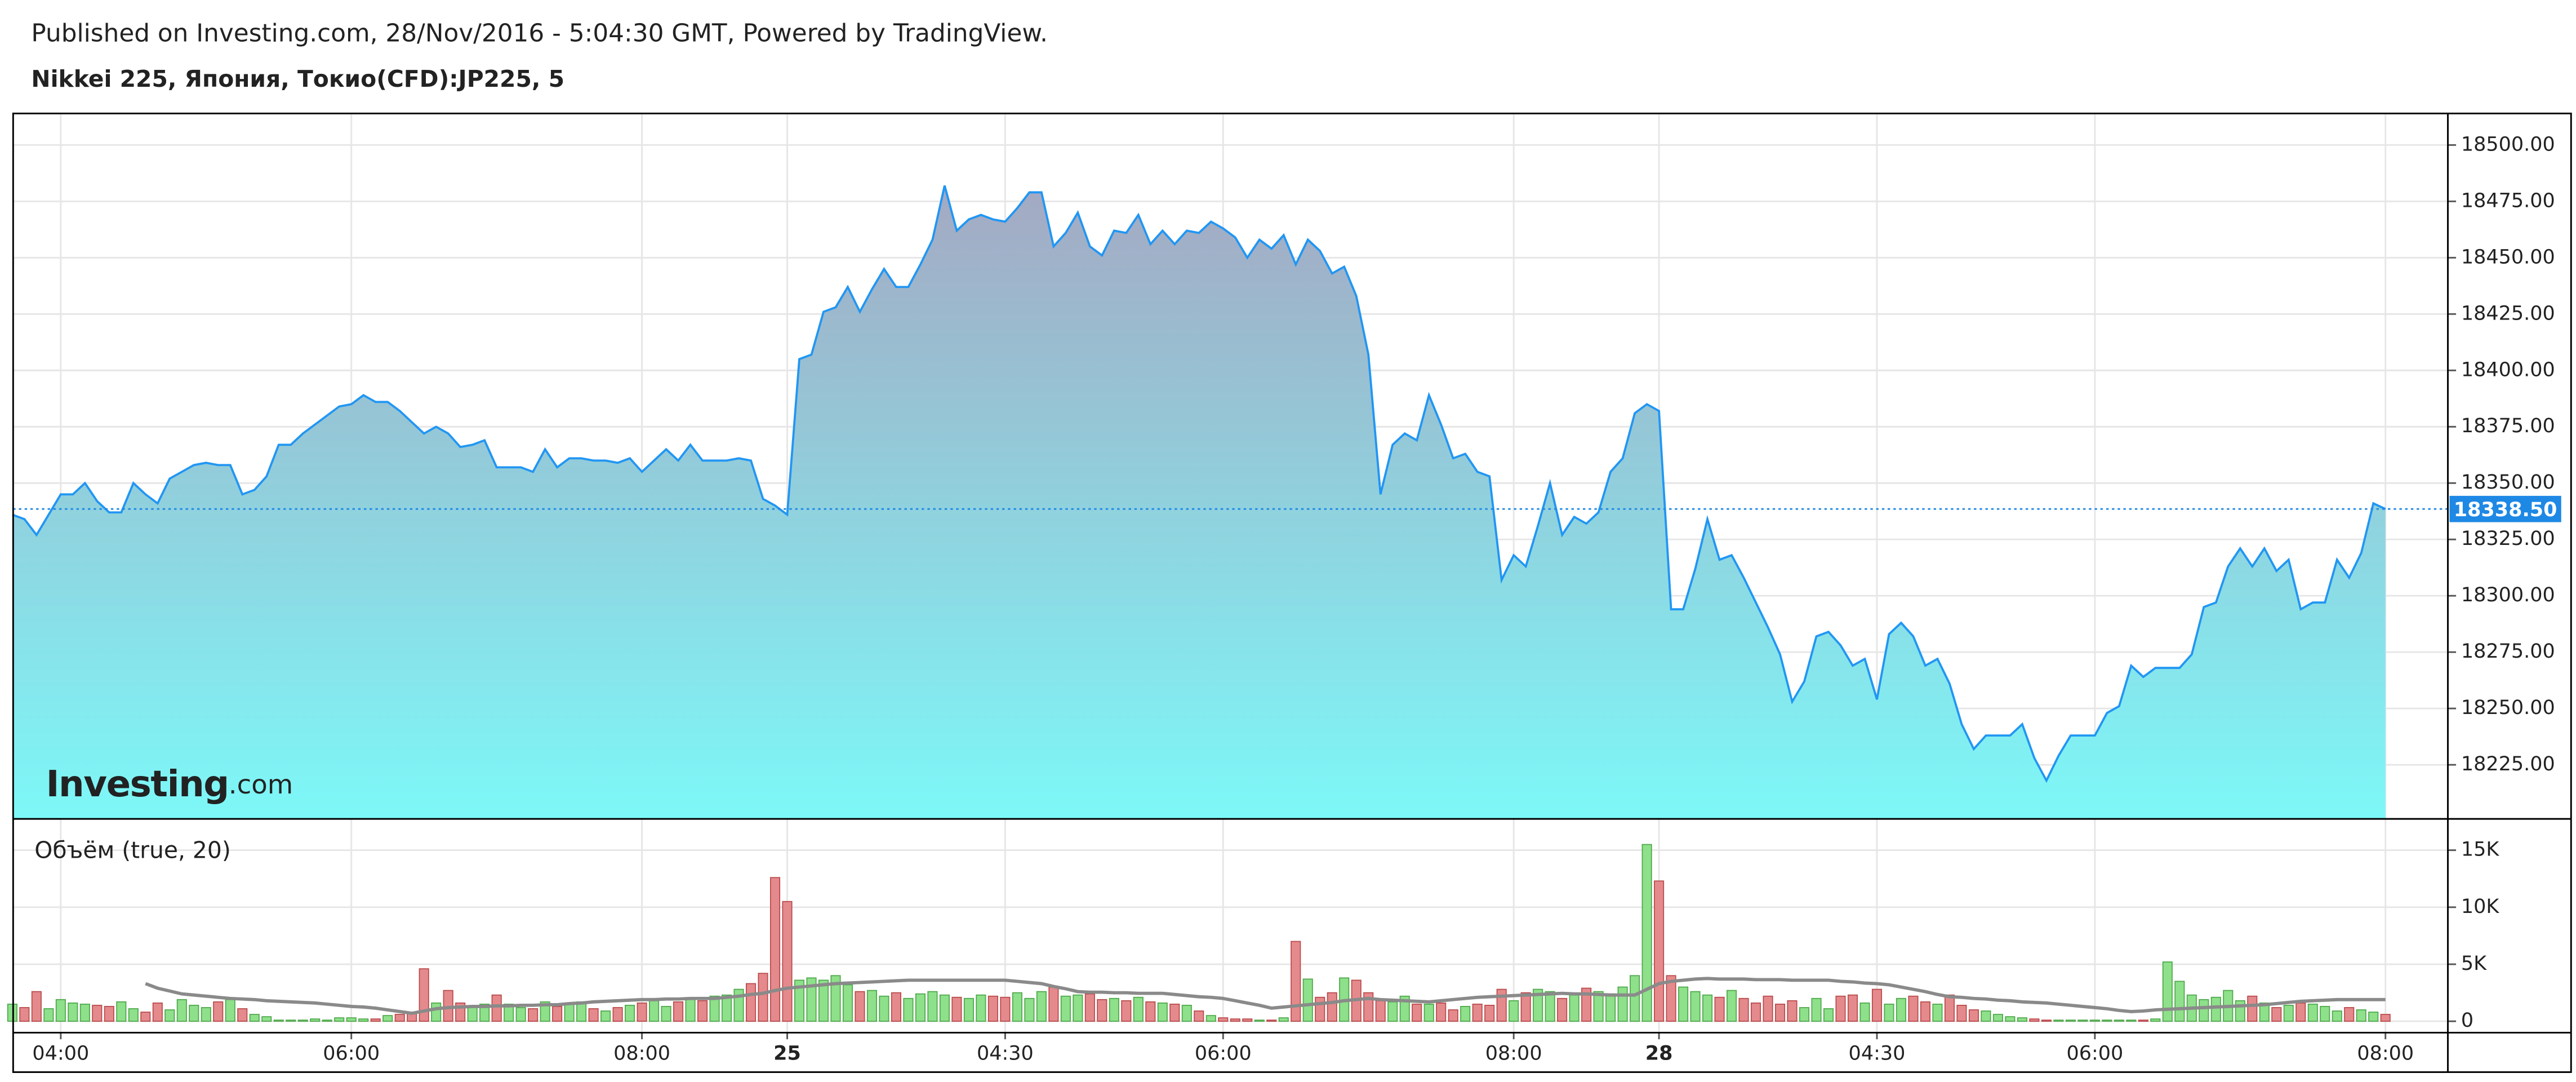  What do you see at coordinates (1513, 1054) in the screenshot?
I see `x-tick-label: 08:00` at bounding box center [1513, 1054].